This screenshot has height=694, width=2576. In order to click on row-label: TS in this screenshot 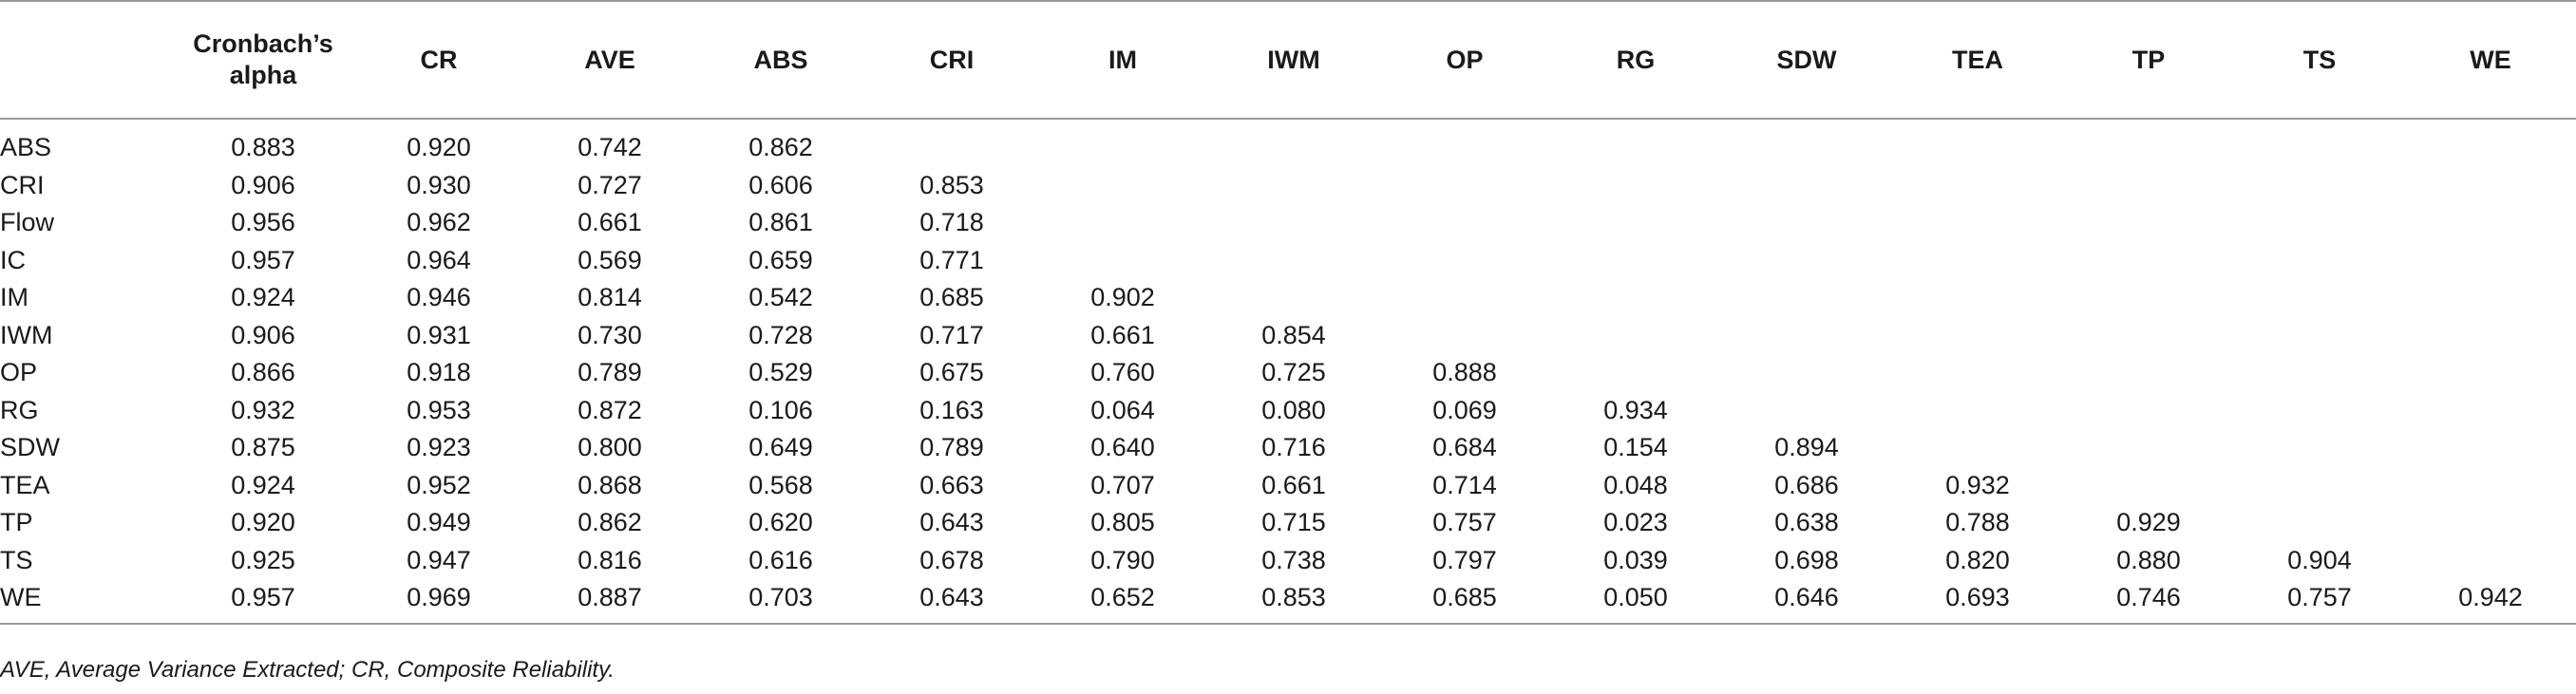, I will do `click(16, 559)`.